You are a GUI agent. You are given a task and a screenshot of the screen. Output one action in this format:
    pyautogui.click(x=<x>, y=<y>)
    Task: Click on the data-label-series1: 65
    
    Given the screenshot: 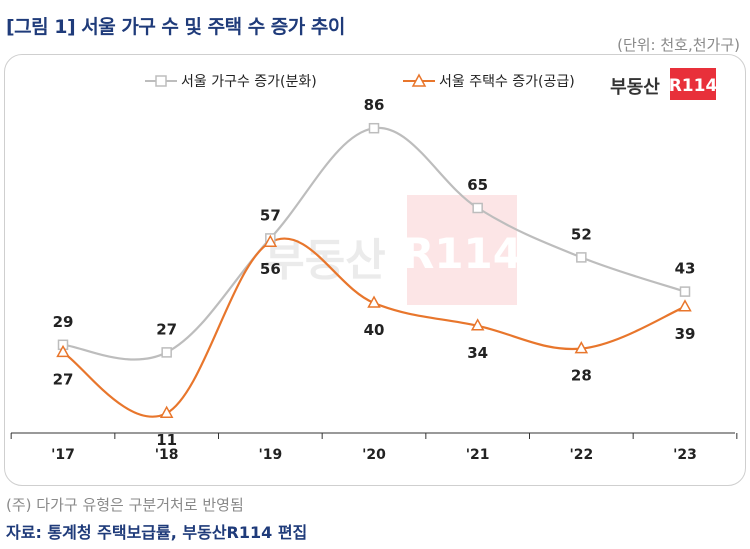 What is the action you would take?
    pyautogui.click(x=477, y=185)
    